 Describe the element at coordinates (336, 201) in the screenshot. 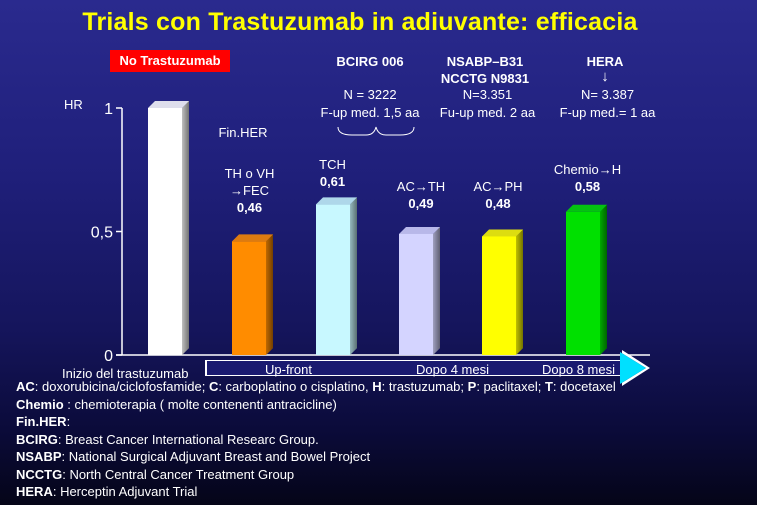

I see `bar-bcirg-top` at that location.